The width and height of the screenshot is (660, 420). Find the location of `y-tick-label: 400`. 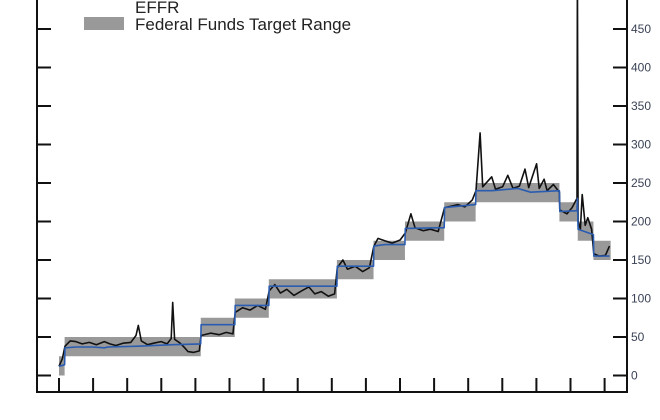

y-tick-label: 400 is located at coordinates (641, 68).